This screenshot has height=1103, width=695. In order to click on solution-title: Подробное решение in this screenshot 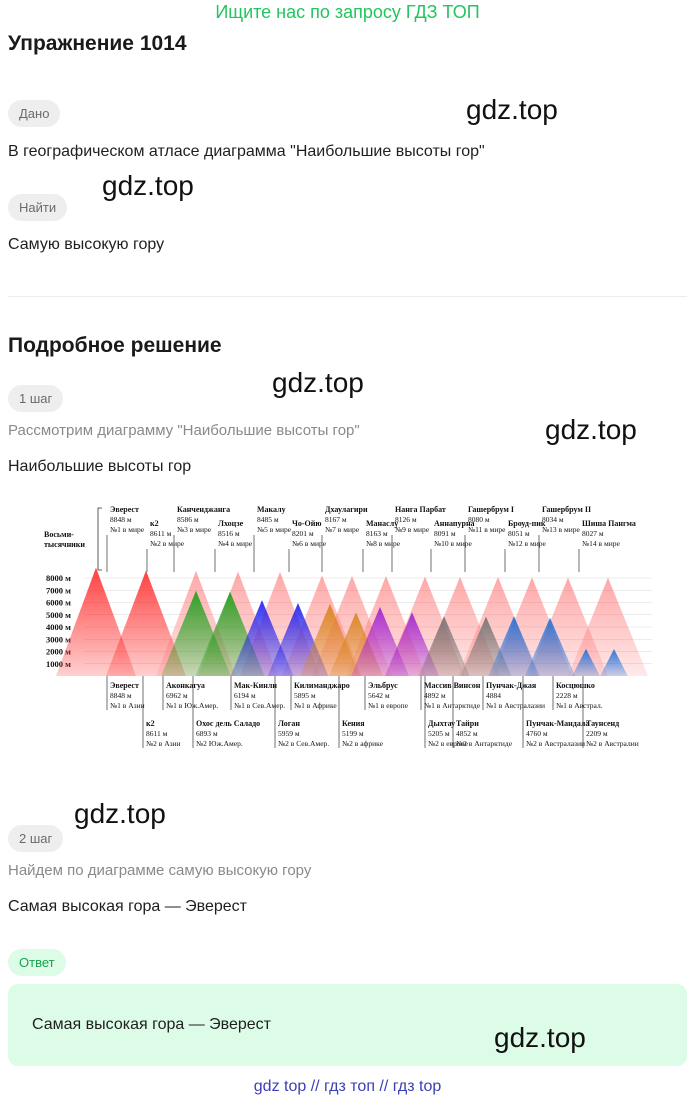, I will do `click(115, 345)`.